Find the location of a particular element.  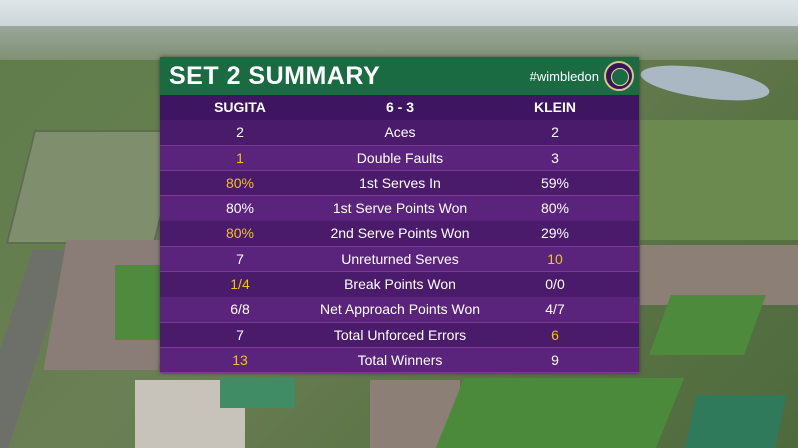

stat-row: 1/4 Break Points Won 0/0 is located at coordinates (399, 284).